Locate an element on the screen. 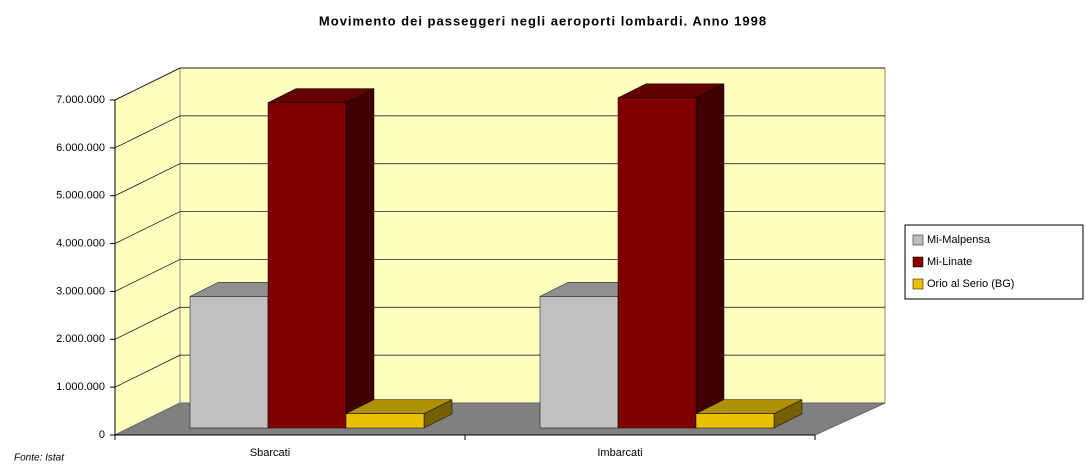 This screenshot has width=1086, height=464. grid-line is located at coordinates (499, 84).